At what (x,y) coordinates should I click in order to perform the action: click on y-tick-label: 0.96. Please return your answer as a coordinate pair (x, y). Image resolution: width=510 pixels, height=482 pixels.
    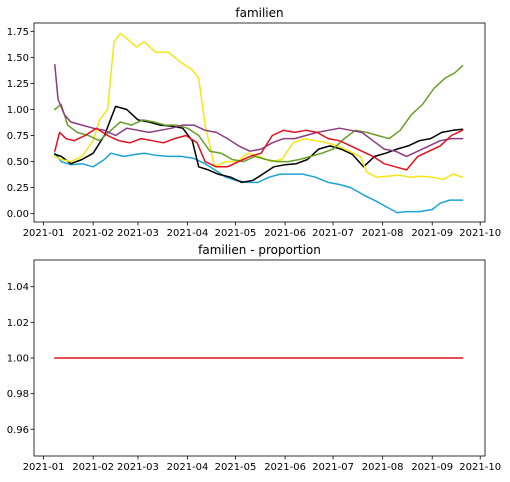
    Looking at the image, I should click on (18, 430).